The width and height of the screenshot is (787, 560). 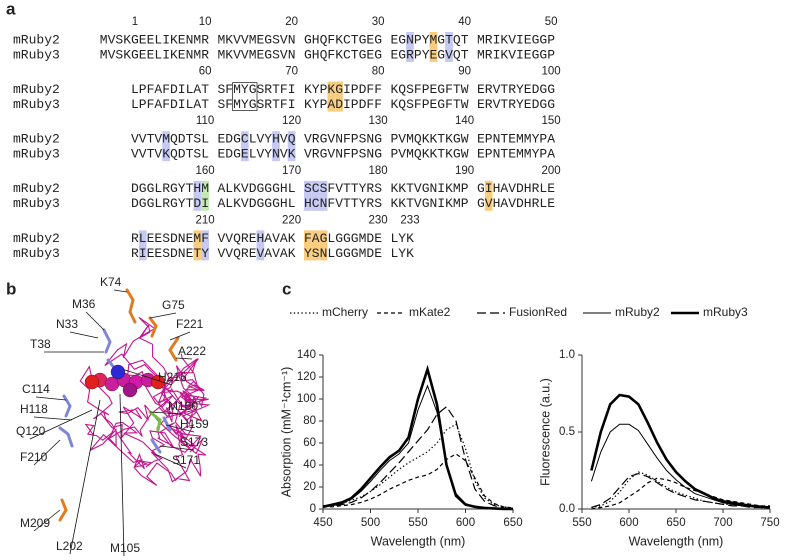 I want to click on residue-number: 210, so click(x=205, y=220).